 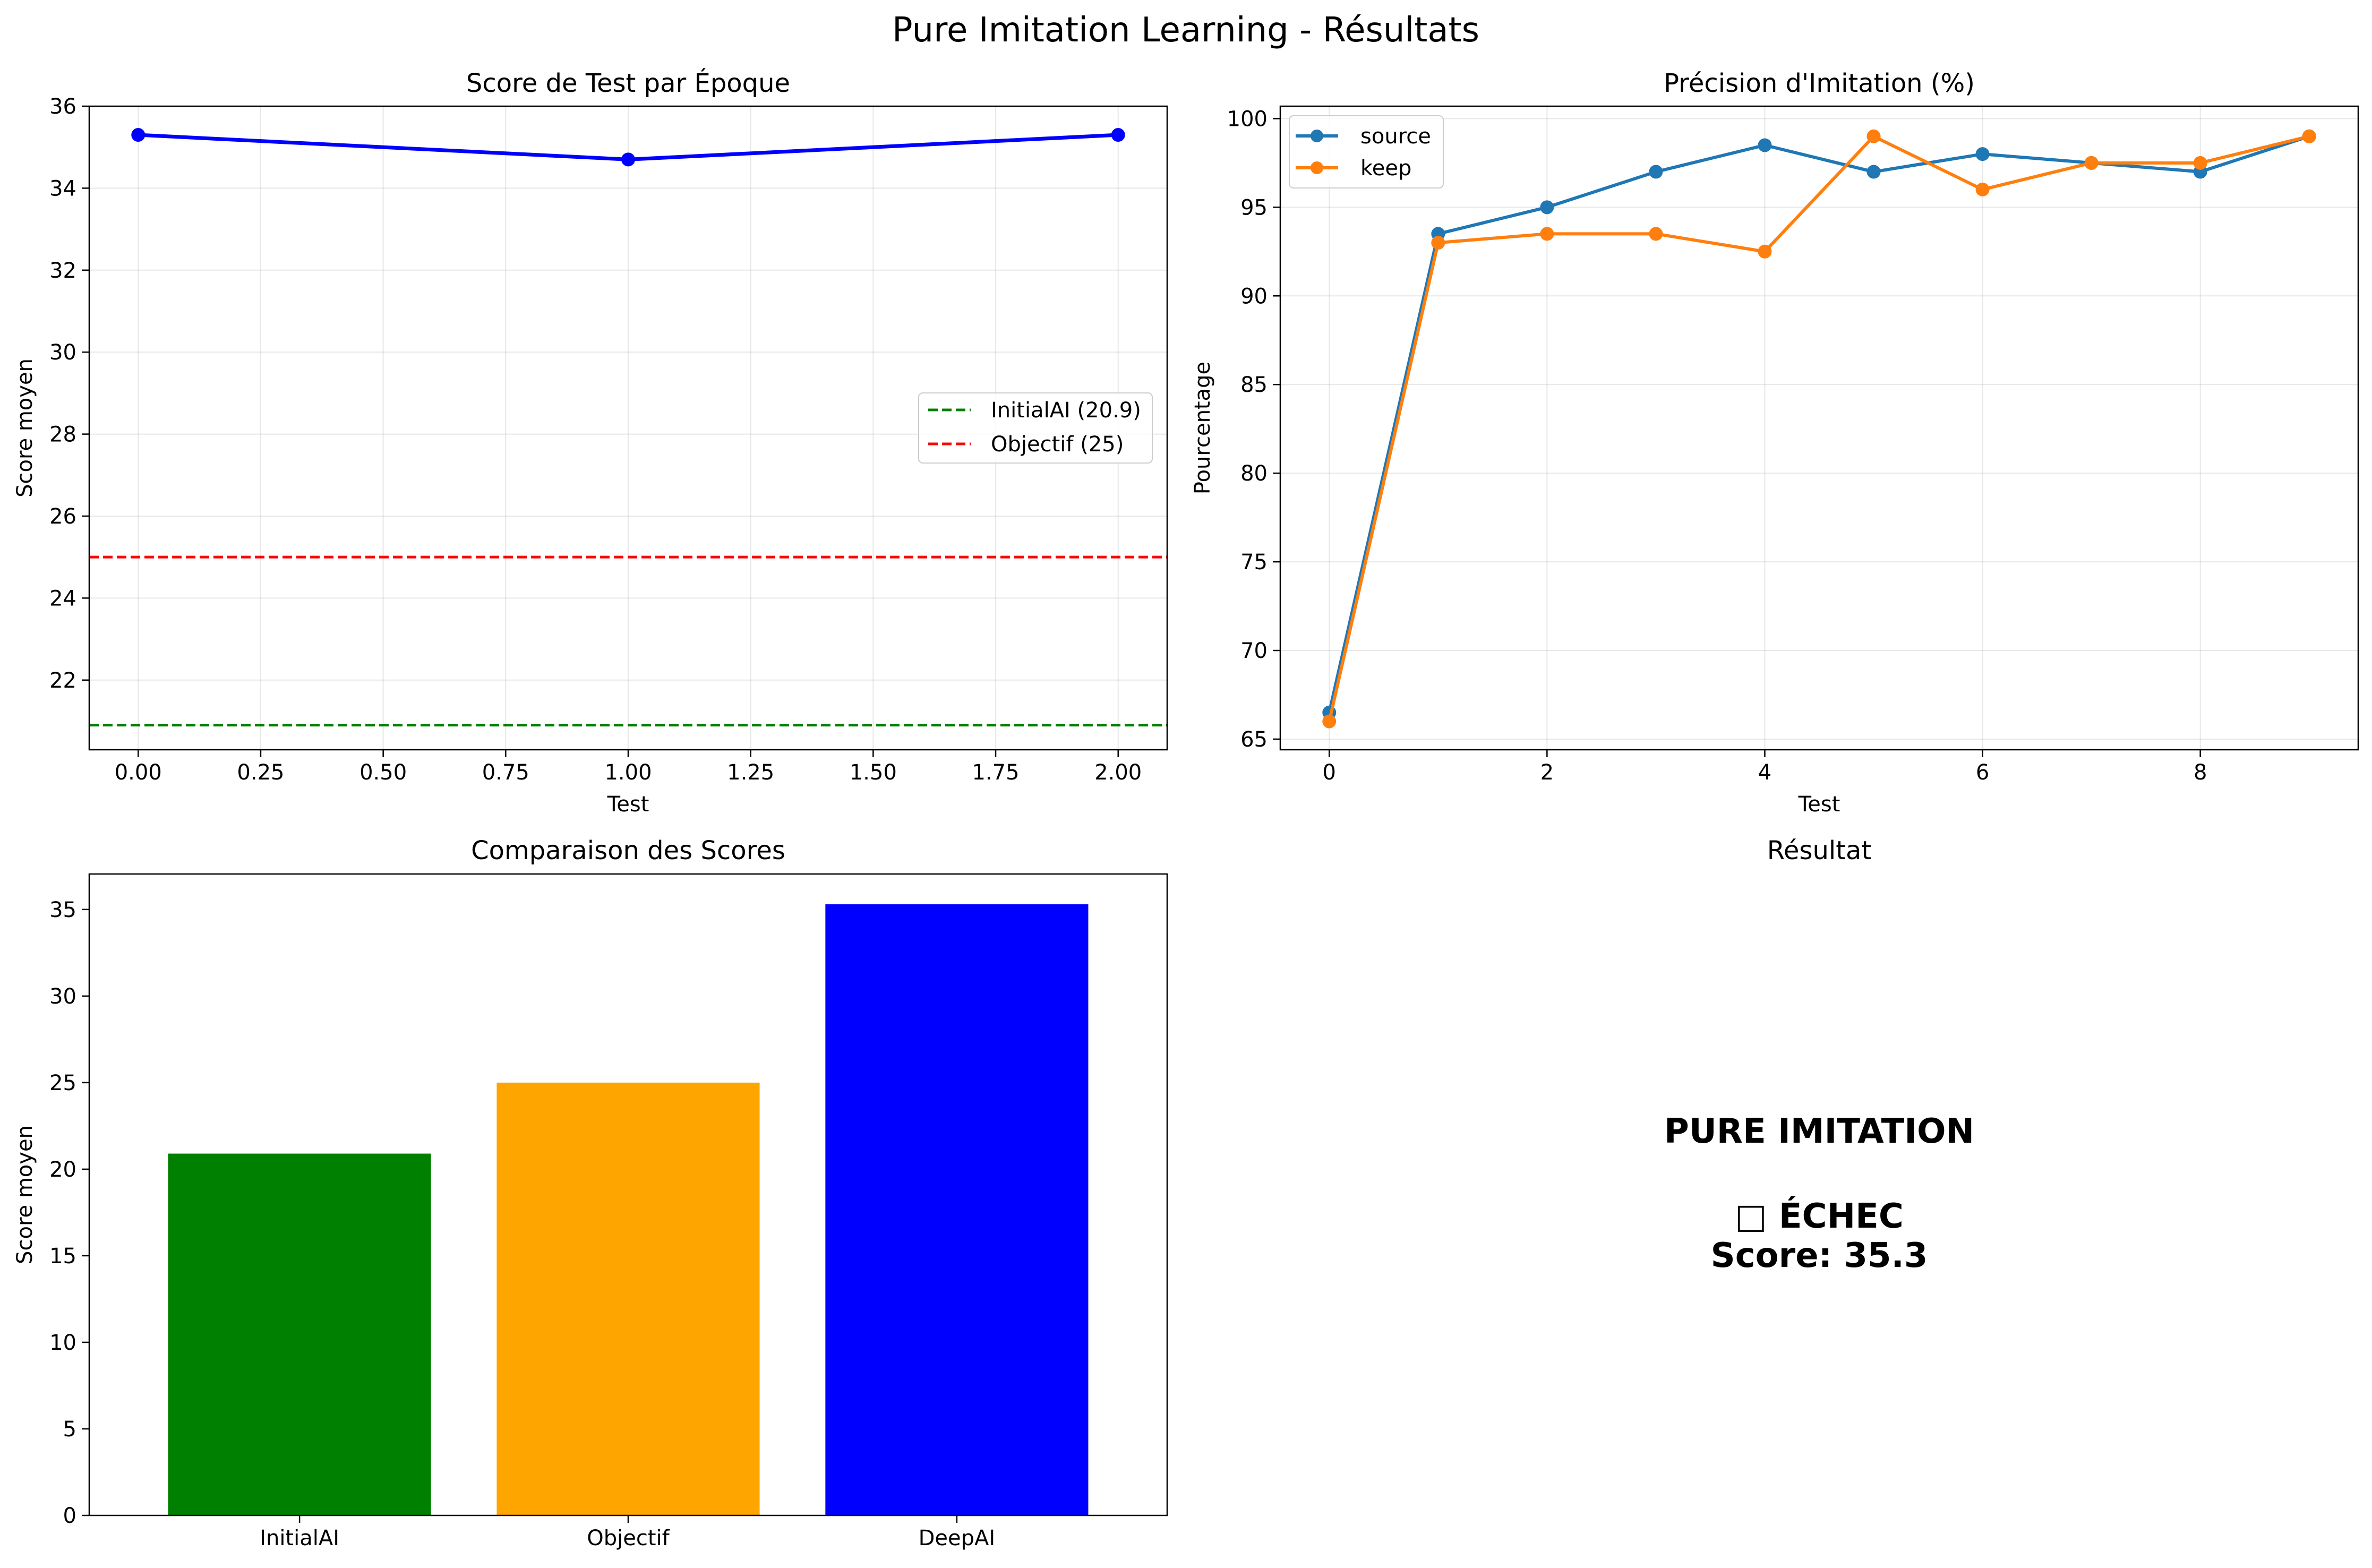 What do you see at coordinates (628, 851) in the screenshot?
I see `panel3-title: Comparaison des Scores` at bounding box center [628, 851].